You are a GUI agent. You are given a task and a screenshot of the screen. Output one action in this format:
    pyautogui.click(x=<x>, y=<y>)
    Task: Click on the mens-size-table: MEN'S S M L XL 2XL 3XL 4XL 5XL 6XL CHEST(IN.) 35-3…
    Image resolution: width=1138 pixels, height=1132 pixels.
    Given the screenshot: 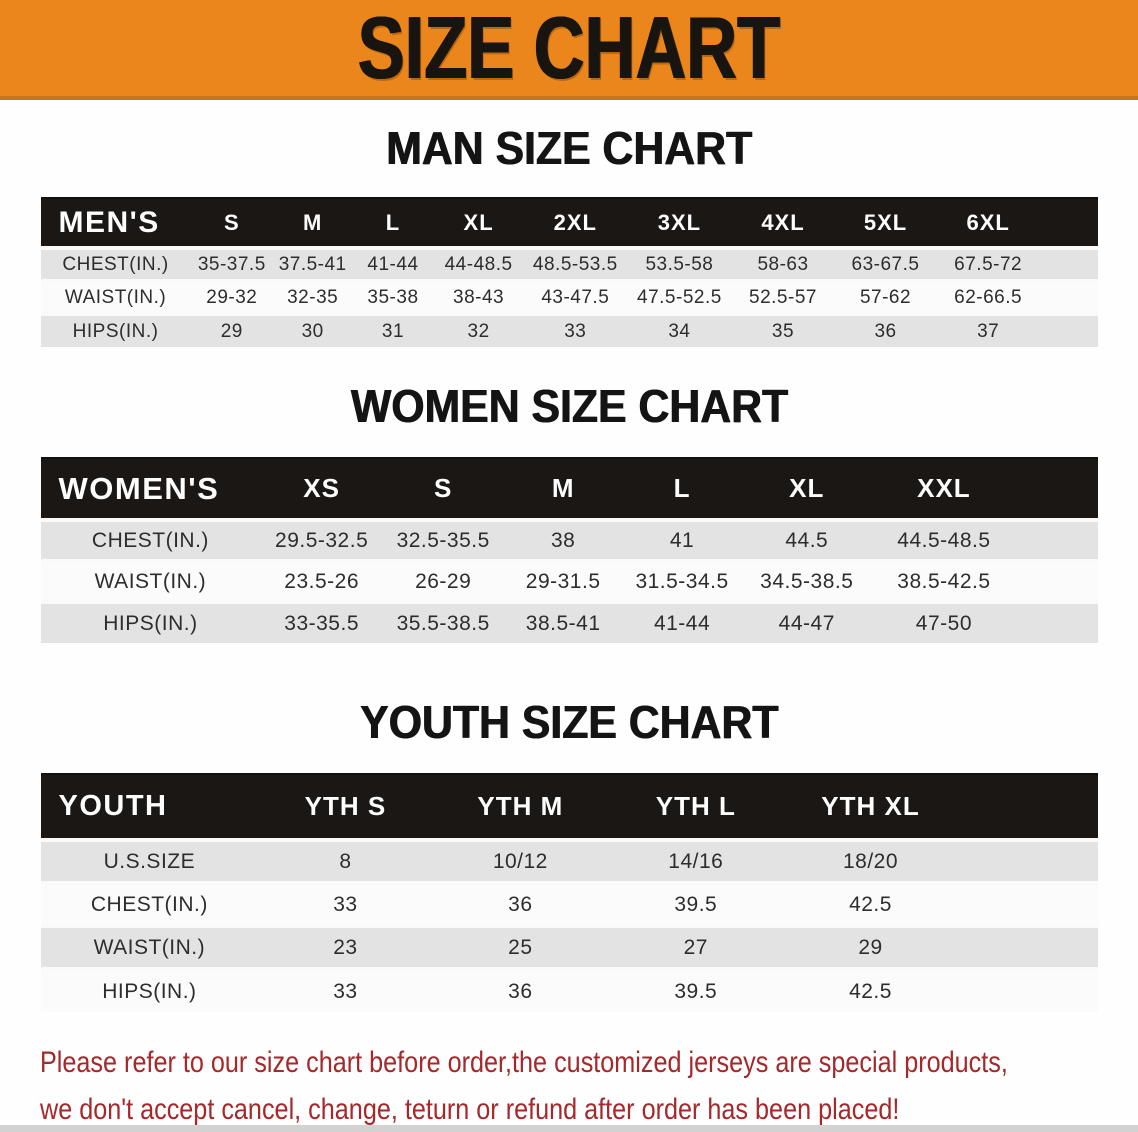 What is the action you would take?
    pyautogui.click(x=569, y=272)
    